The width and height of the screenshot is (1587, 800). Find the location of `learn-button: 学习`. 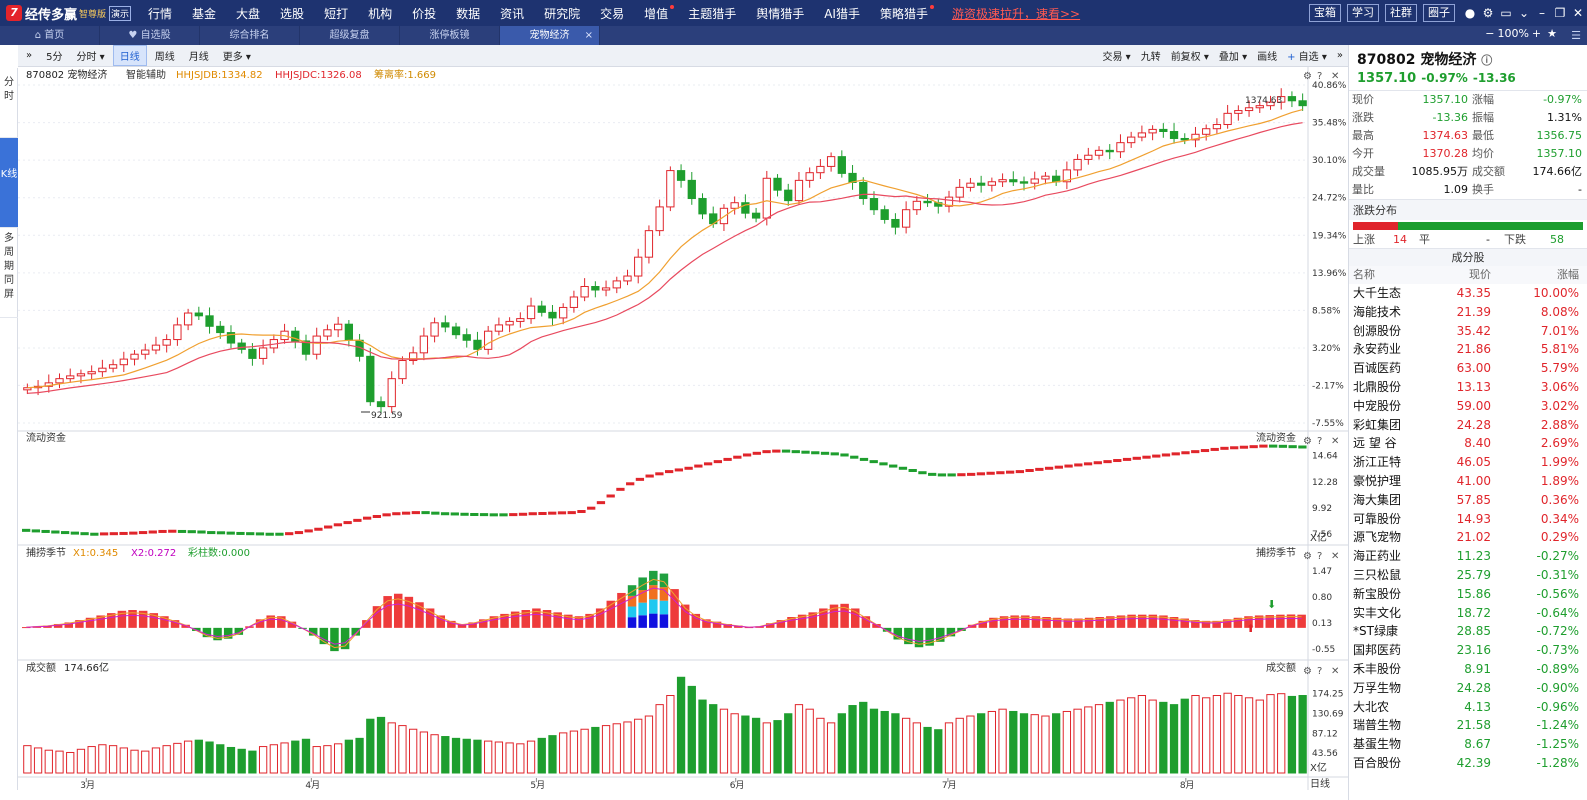

learn-button: 学习 is located at coordinates (1363, 13).